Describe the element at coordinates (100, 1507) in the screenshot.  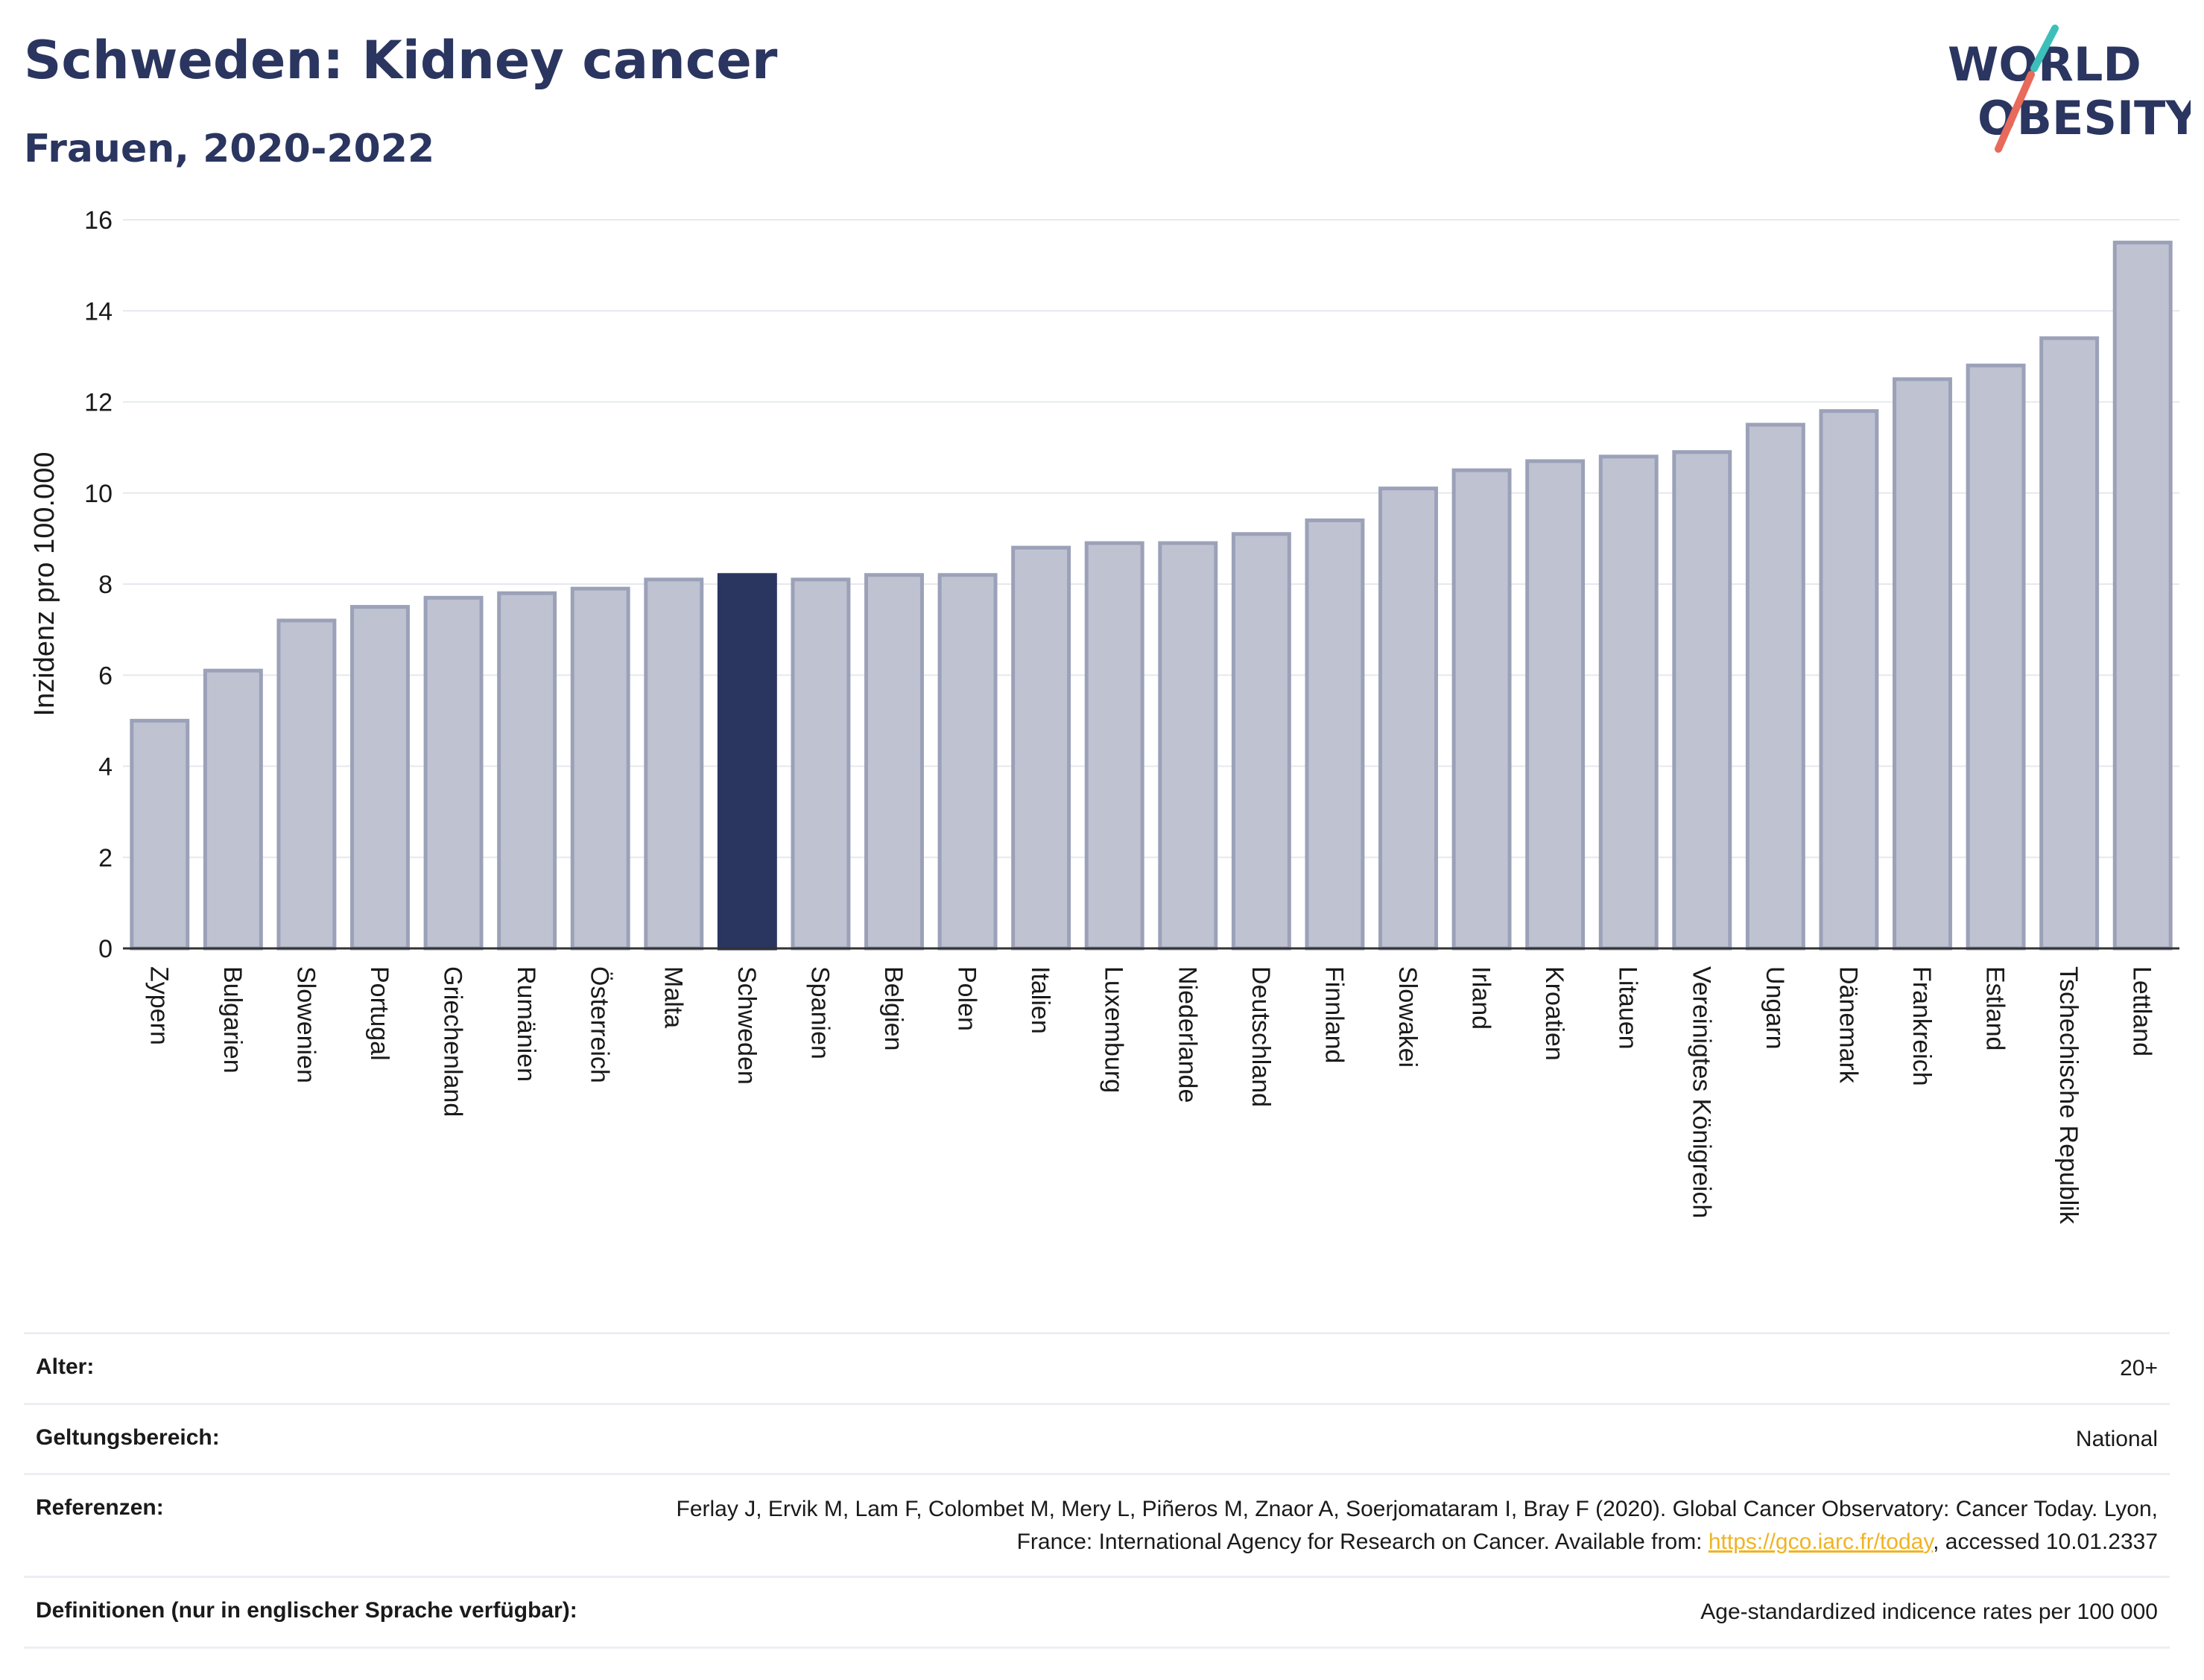
I see `meta-refs-label: Referenzen:` at that location.